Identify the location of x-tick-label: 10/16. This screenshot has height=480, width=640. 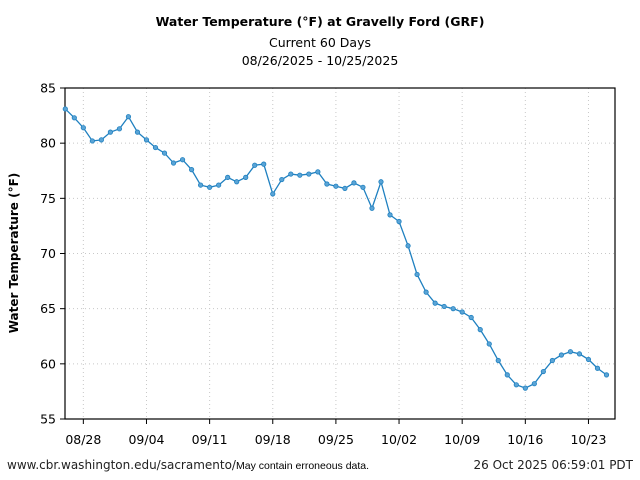
(525, 439).